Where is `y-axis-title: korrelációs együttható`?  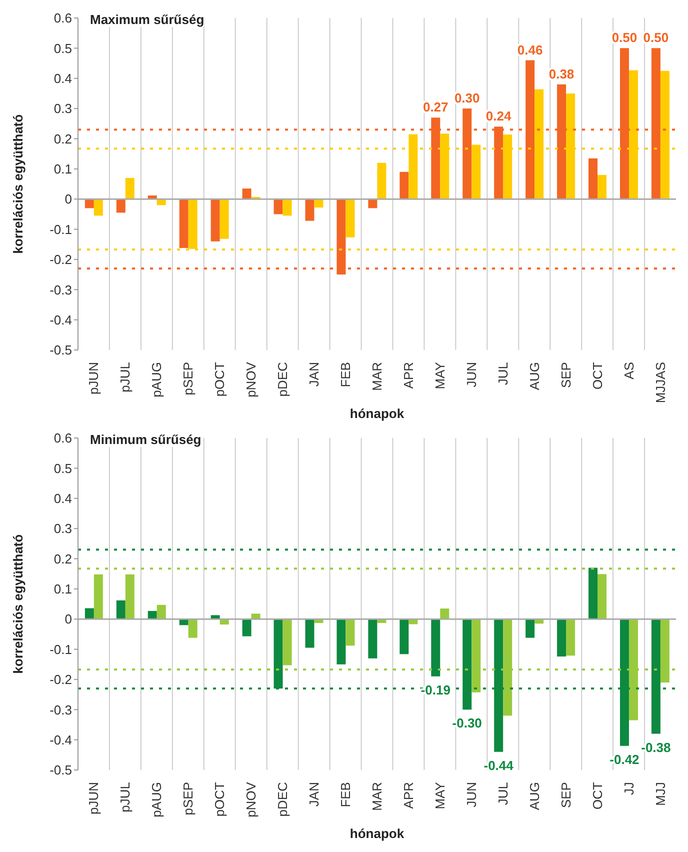 y-axis-title: korrelációs együttható is located at coordinates (18, 604).